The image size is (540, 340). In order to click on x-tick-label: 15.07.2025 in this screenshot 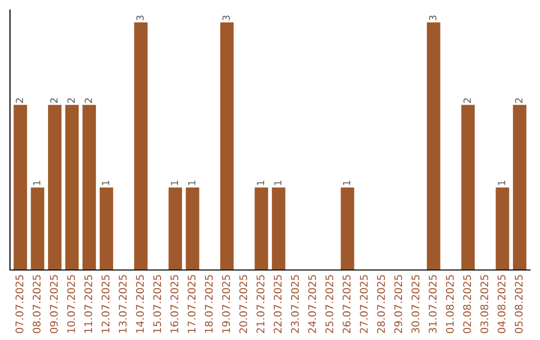, I will do `click(157, 304)`.